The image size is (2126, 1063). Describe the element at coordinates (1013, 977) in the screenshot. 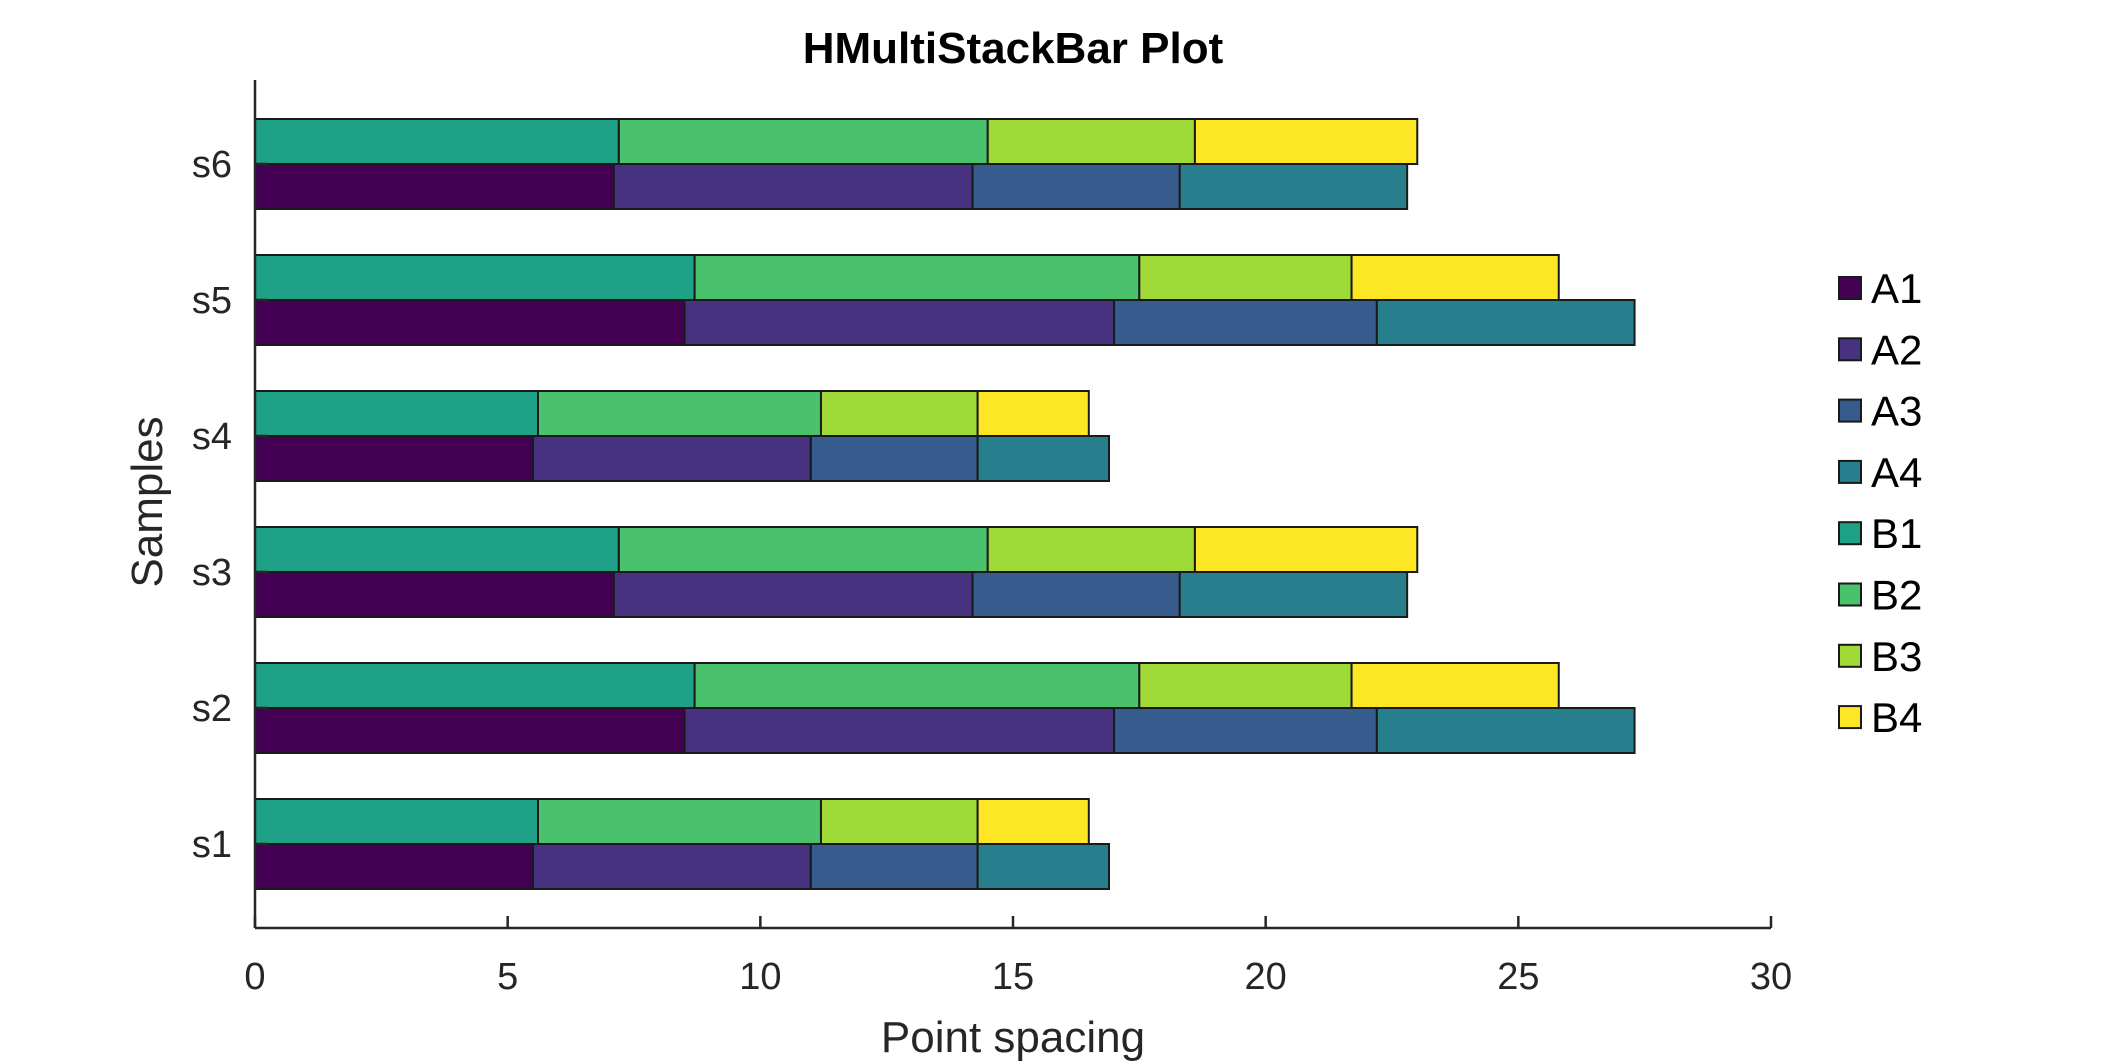

I see `x-tick-label: 15` at that location.